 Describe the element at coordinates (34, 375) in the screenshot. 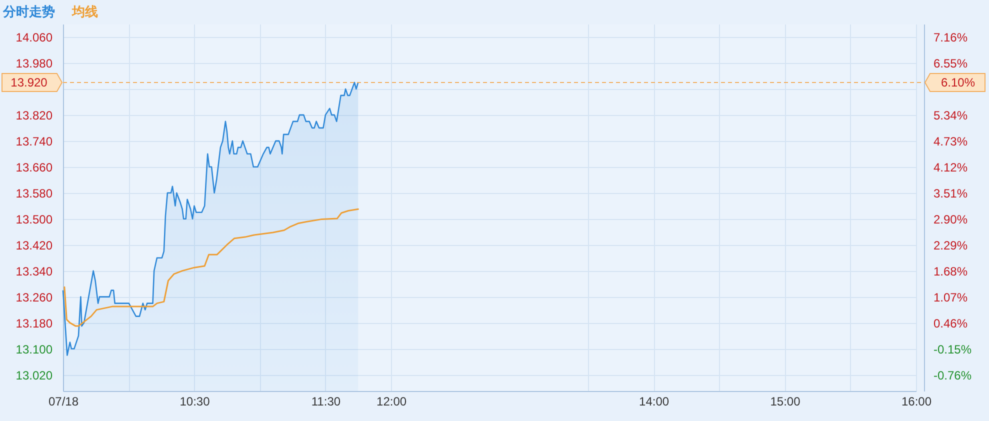

I see `y-tick-label: 13.020` at that location.